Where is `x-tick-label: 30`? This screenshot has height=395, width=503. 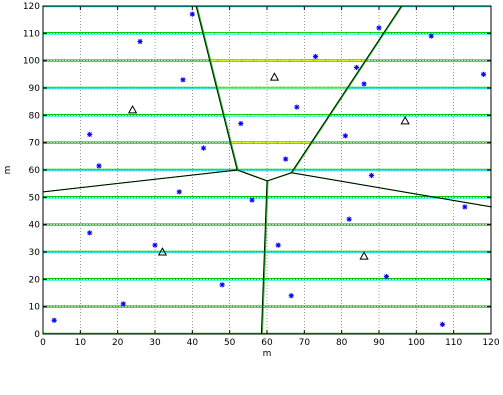
x-tick-label: 30 is located at coordinates (155, 343).